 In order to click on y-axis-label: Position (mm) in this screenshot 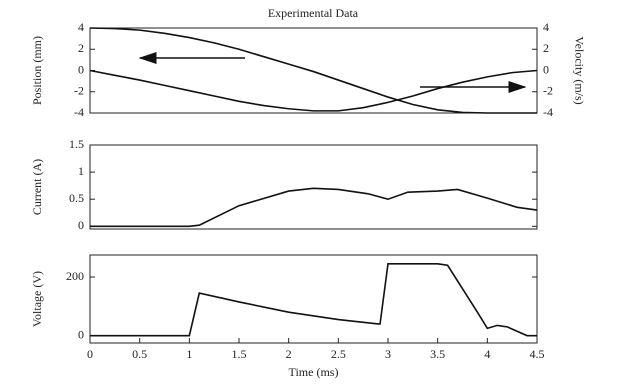, I will do `click(37, 70)`.